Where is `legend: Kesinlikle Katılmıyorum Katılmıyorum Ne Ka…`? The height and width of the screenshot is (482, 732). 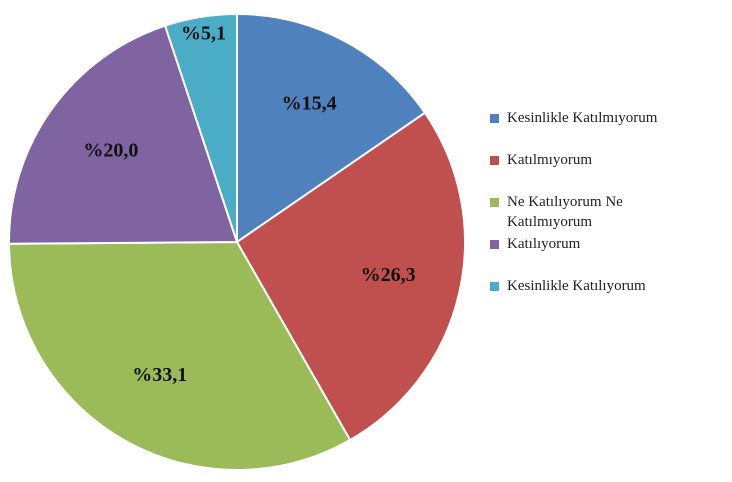
legend: Kesinlikle Katılmıyorum Katılmıyorum Ne Ka… is located at coordinates (590, 213).